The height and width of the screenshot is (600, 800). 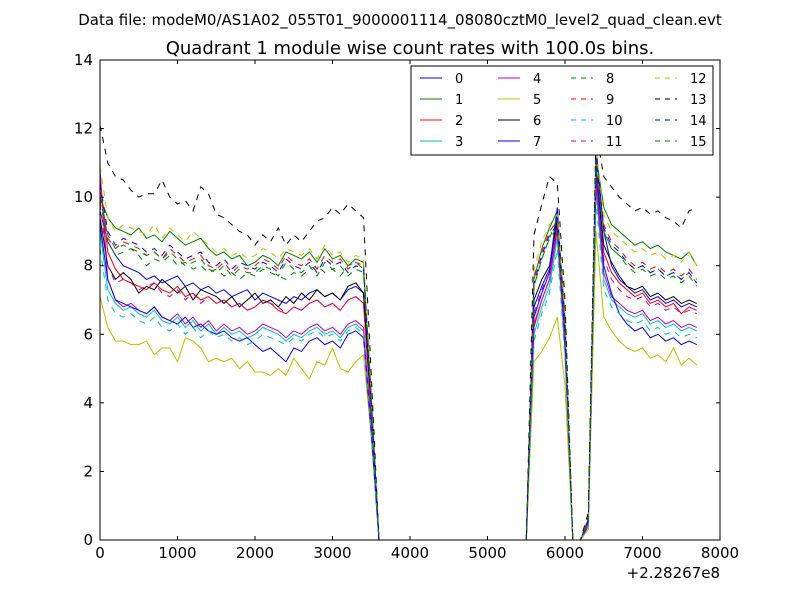 I want to click on x-tick-label: 3000, so click(x=332, y=553).